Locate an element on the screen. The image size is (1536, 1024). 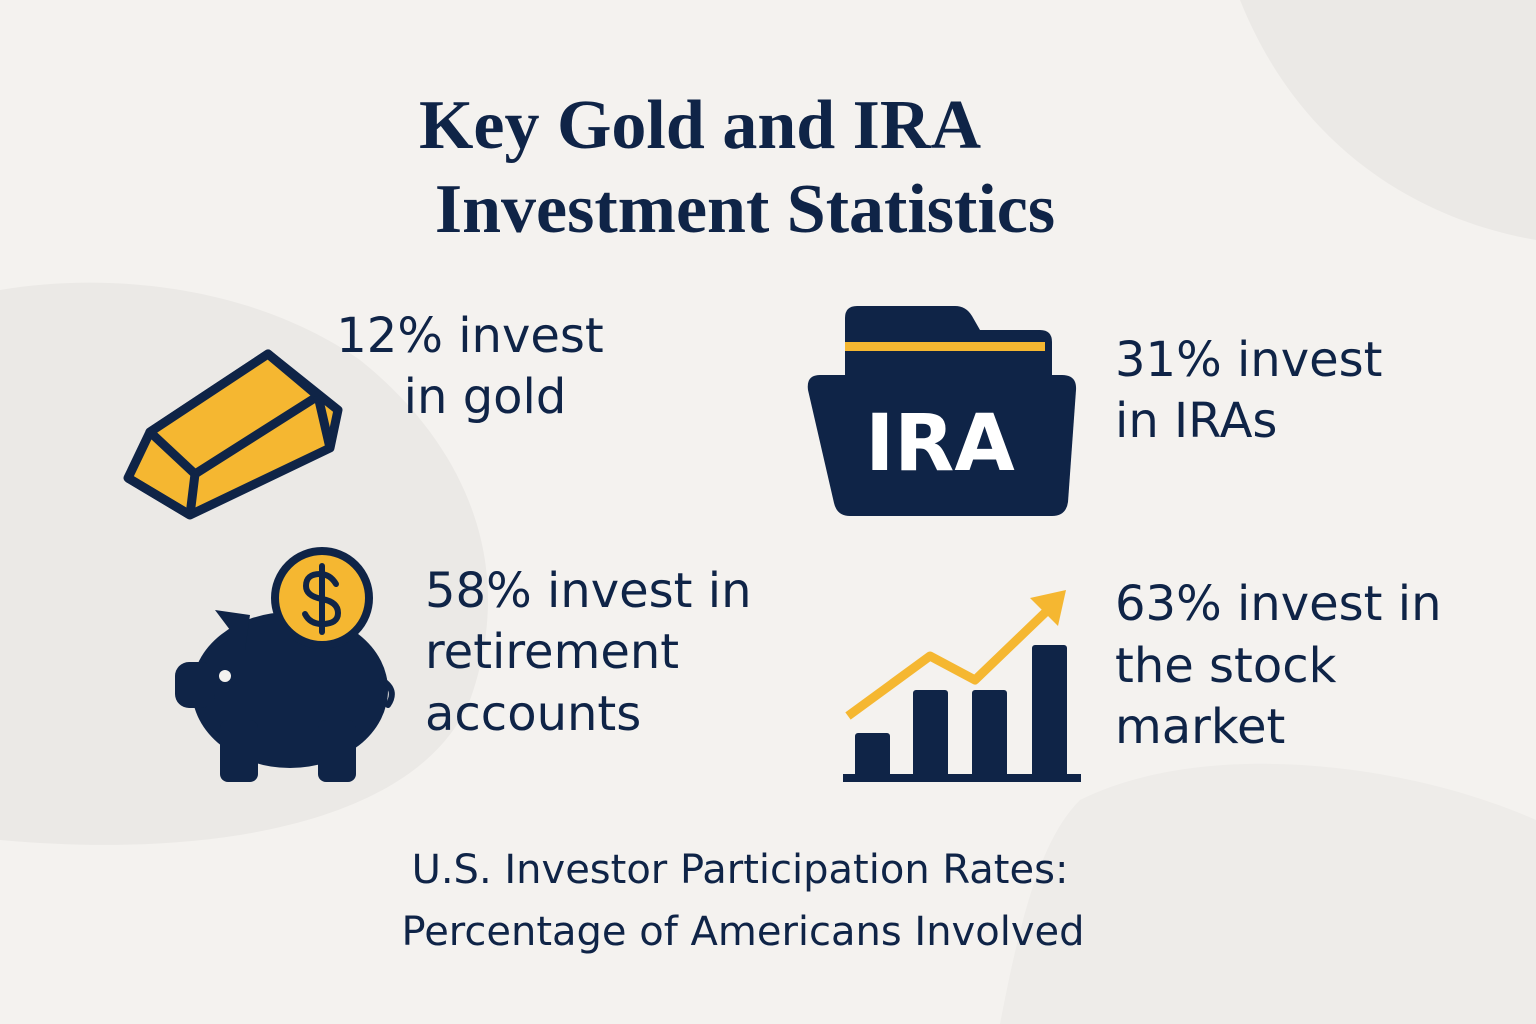
stat-text: 12% invest is located at coordinates (469, 336).